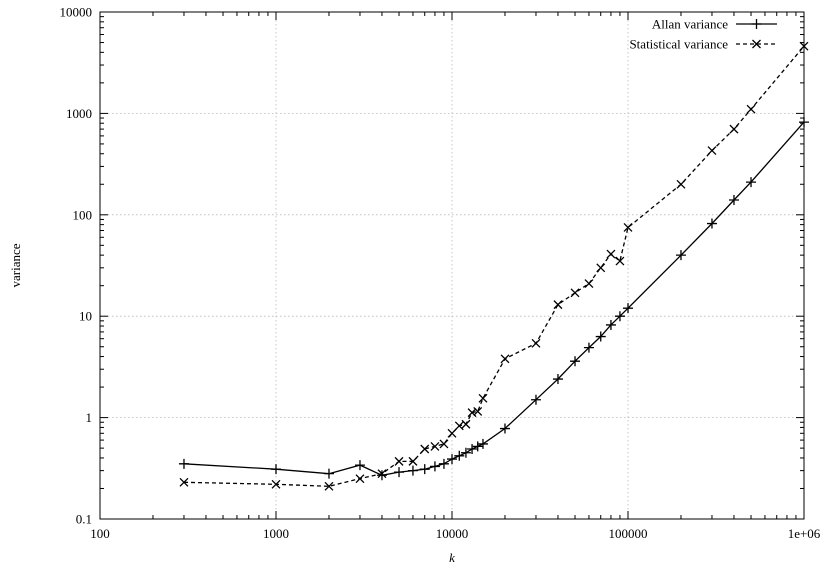 This screenshot has height=569, width=824. I want to click on y-tick-label: 10, so click(85, 316).